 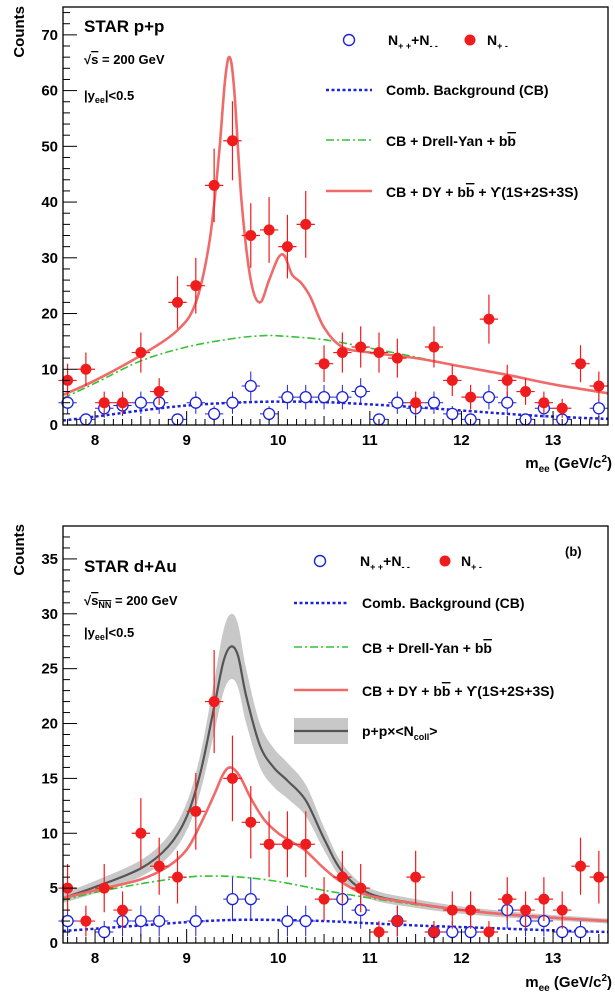 I want to click on legend-pp-label: p+p×<Ncoll>, so click(x=399, y=732).